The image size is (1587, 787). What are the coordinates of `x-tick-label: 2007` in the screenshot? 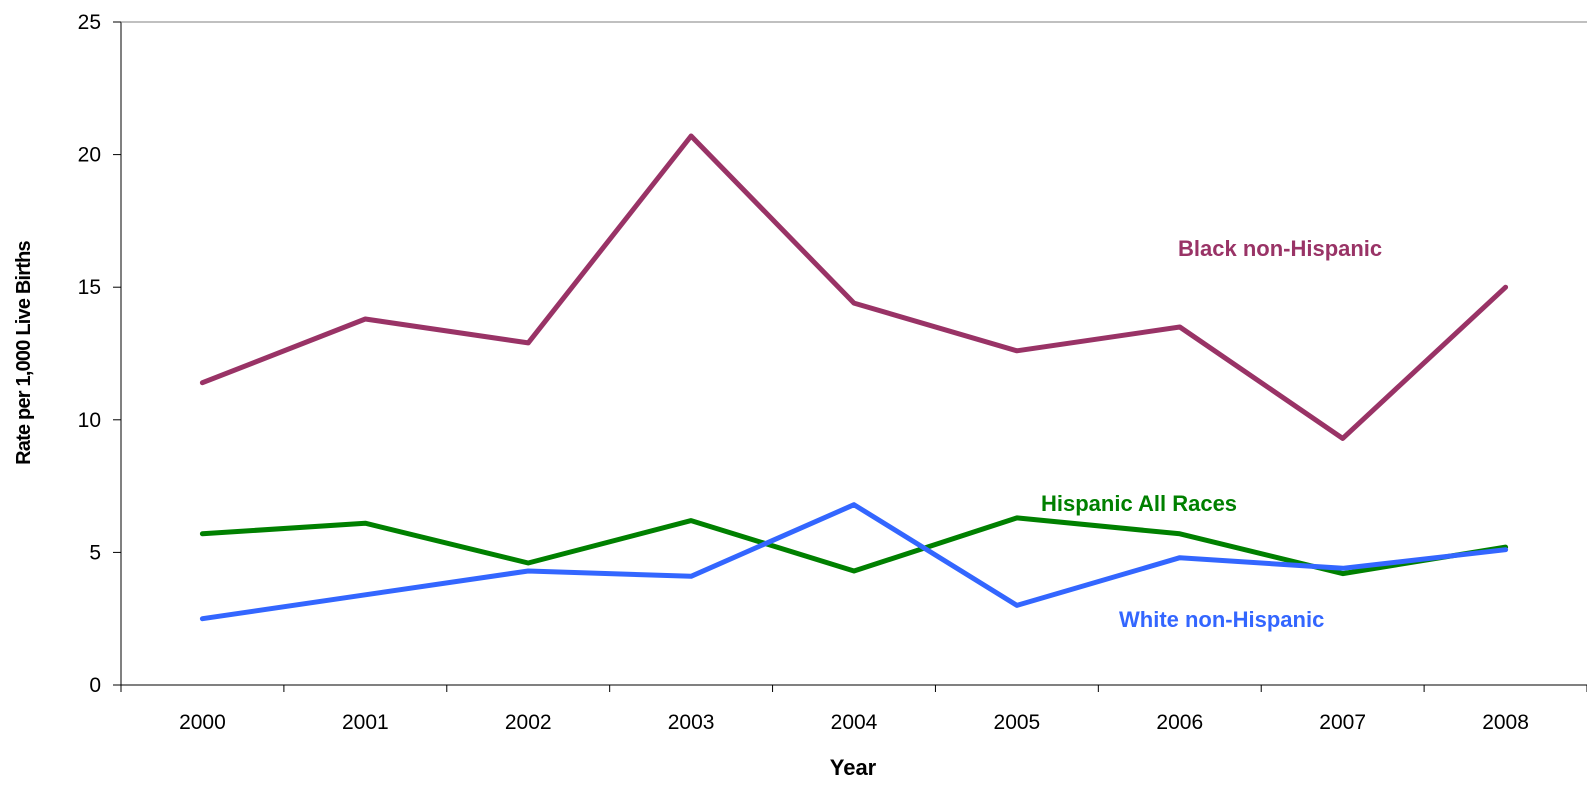 It's located at (1342, 722).